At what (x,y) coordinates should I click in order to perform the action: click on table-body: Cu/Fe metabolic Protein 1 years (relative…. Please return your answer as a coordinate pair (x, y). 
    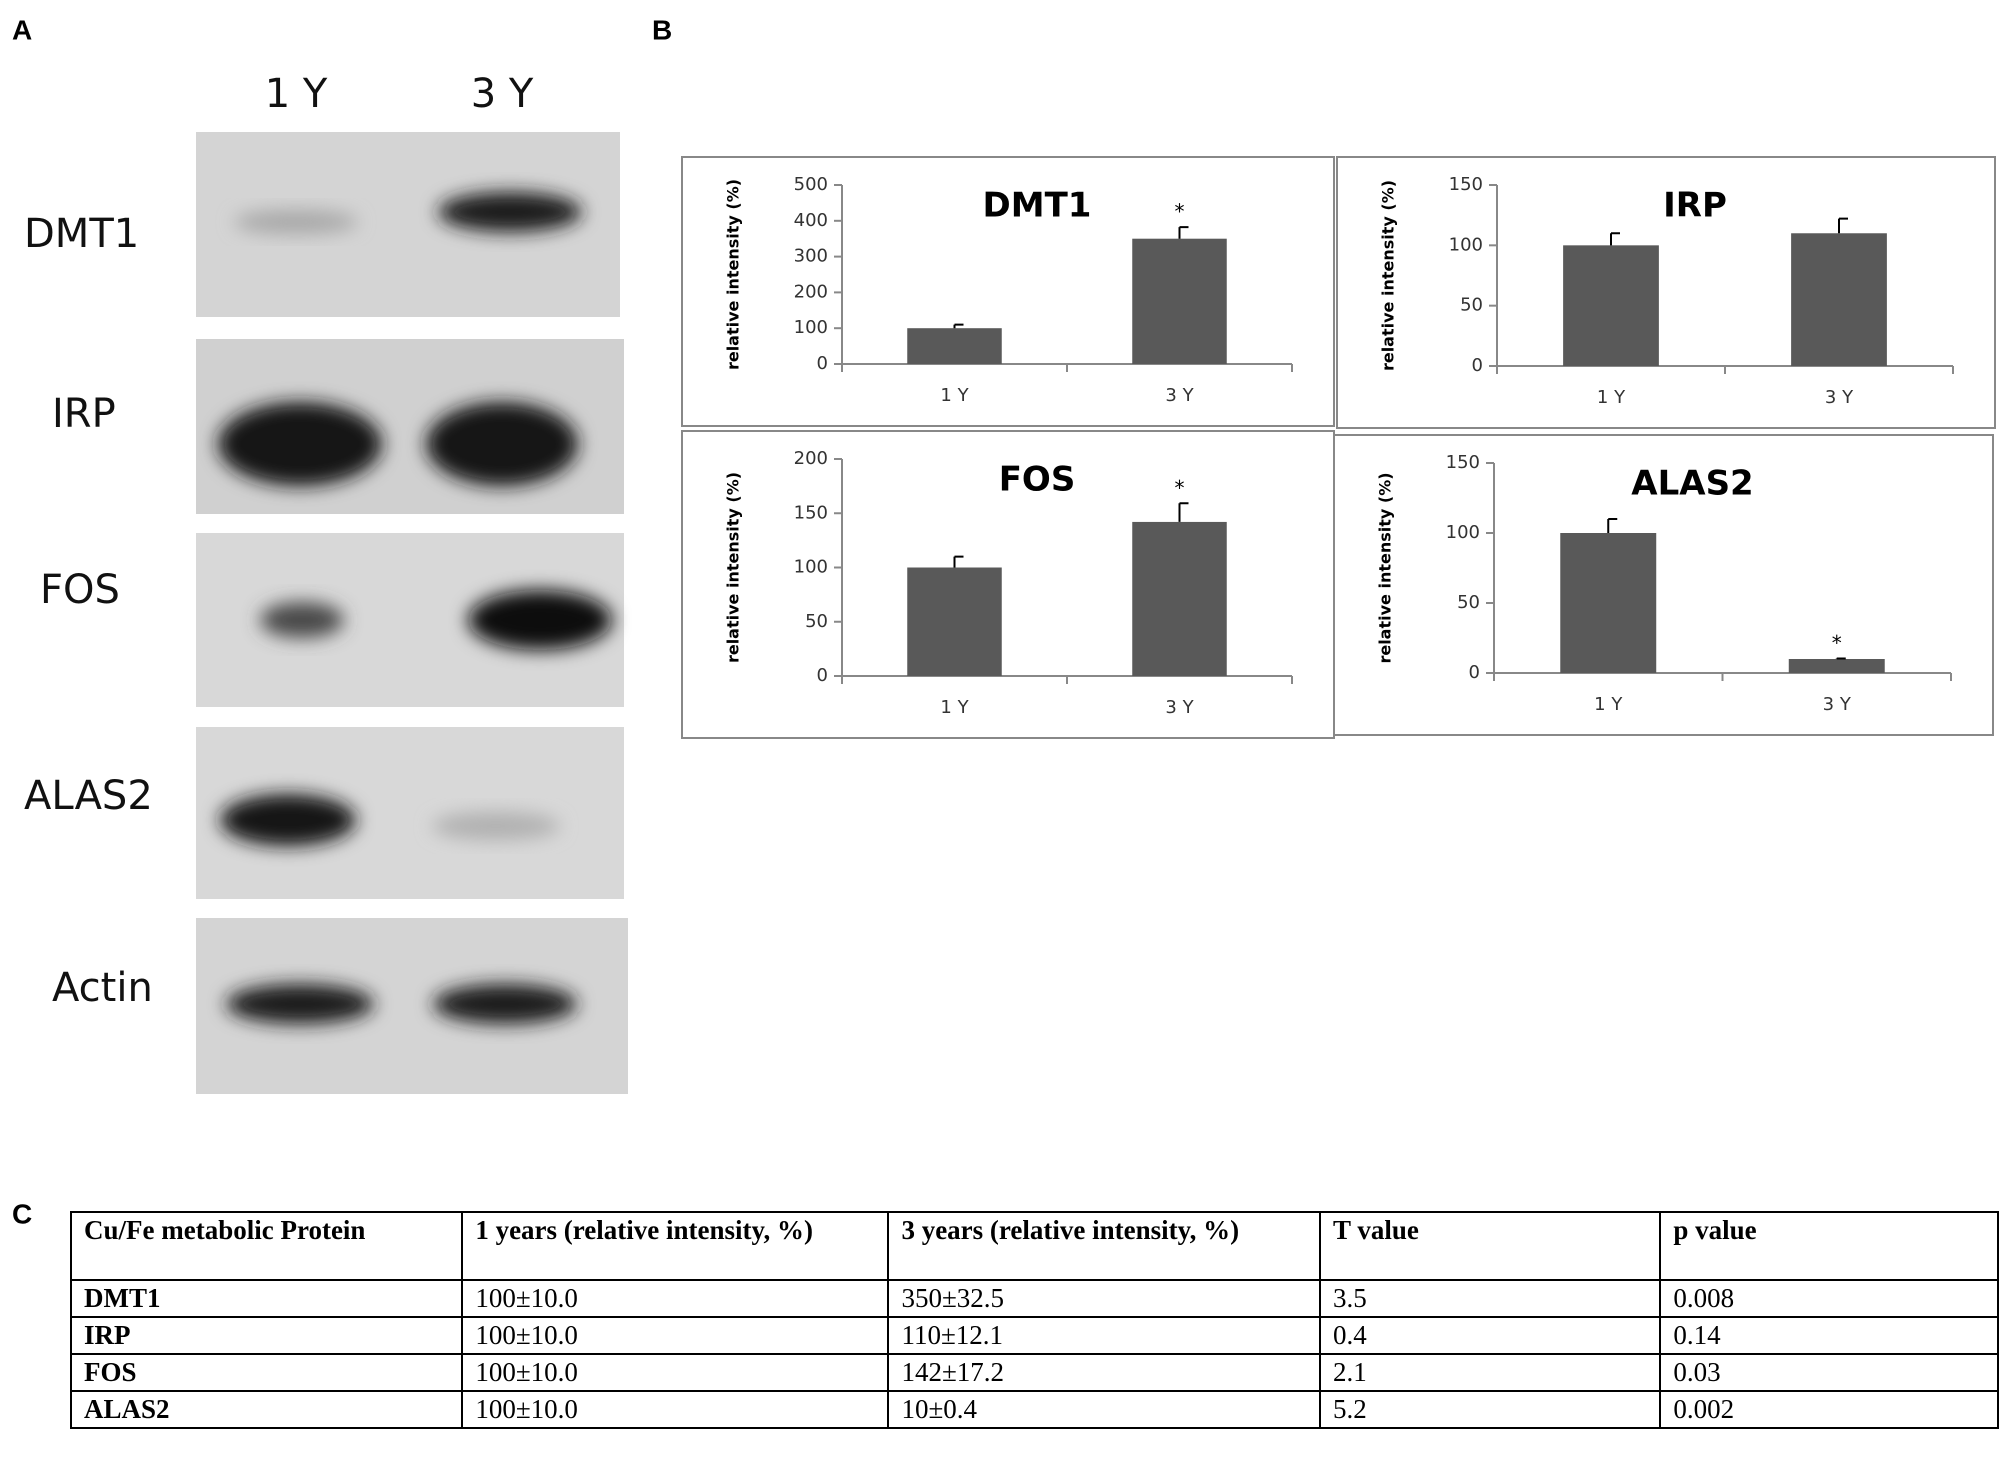
    Looking at the image, I should click on (1034, 1320).